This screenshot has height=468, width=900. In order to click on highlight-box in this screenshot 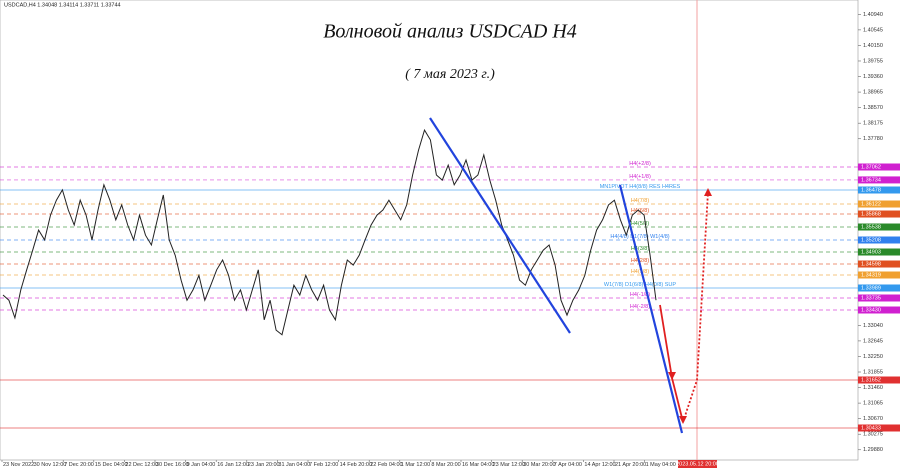, I will do `click(697, 464)`.